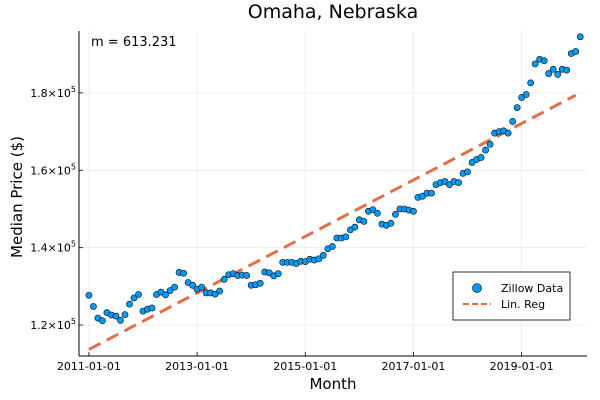 The width and height of the screenshot is (600, 400). I want to click on y-tick-label: 1.2×105, so click(53, 324).